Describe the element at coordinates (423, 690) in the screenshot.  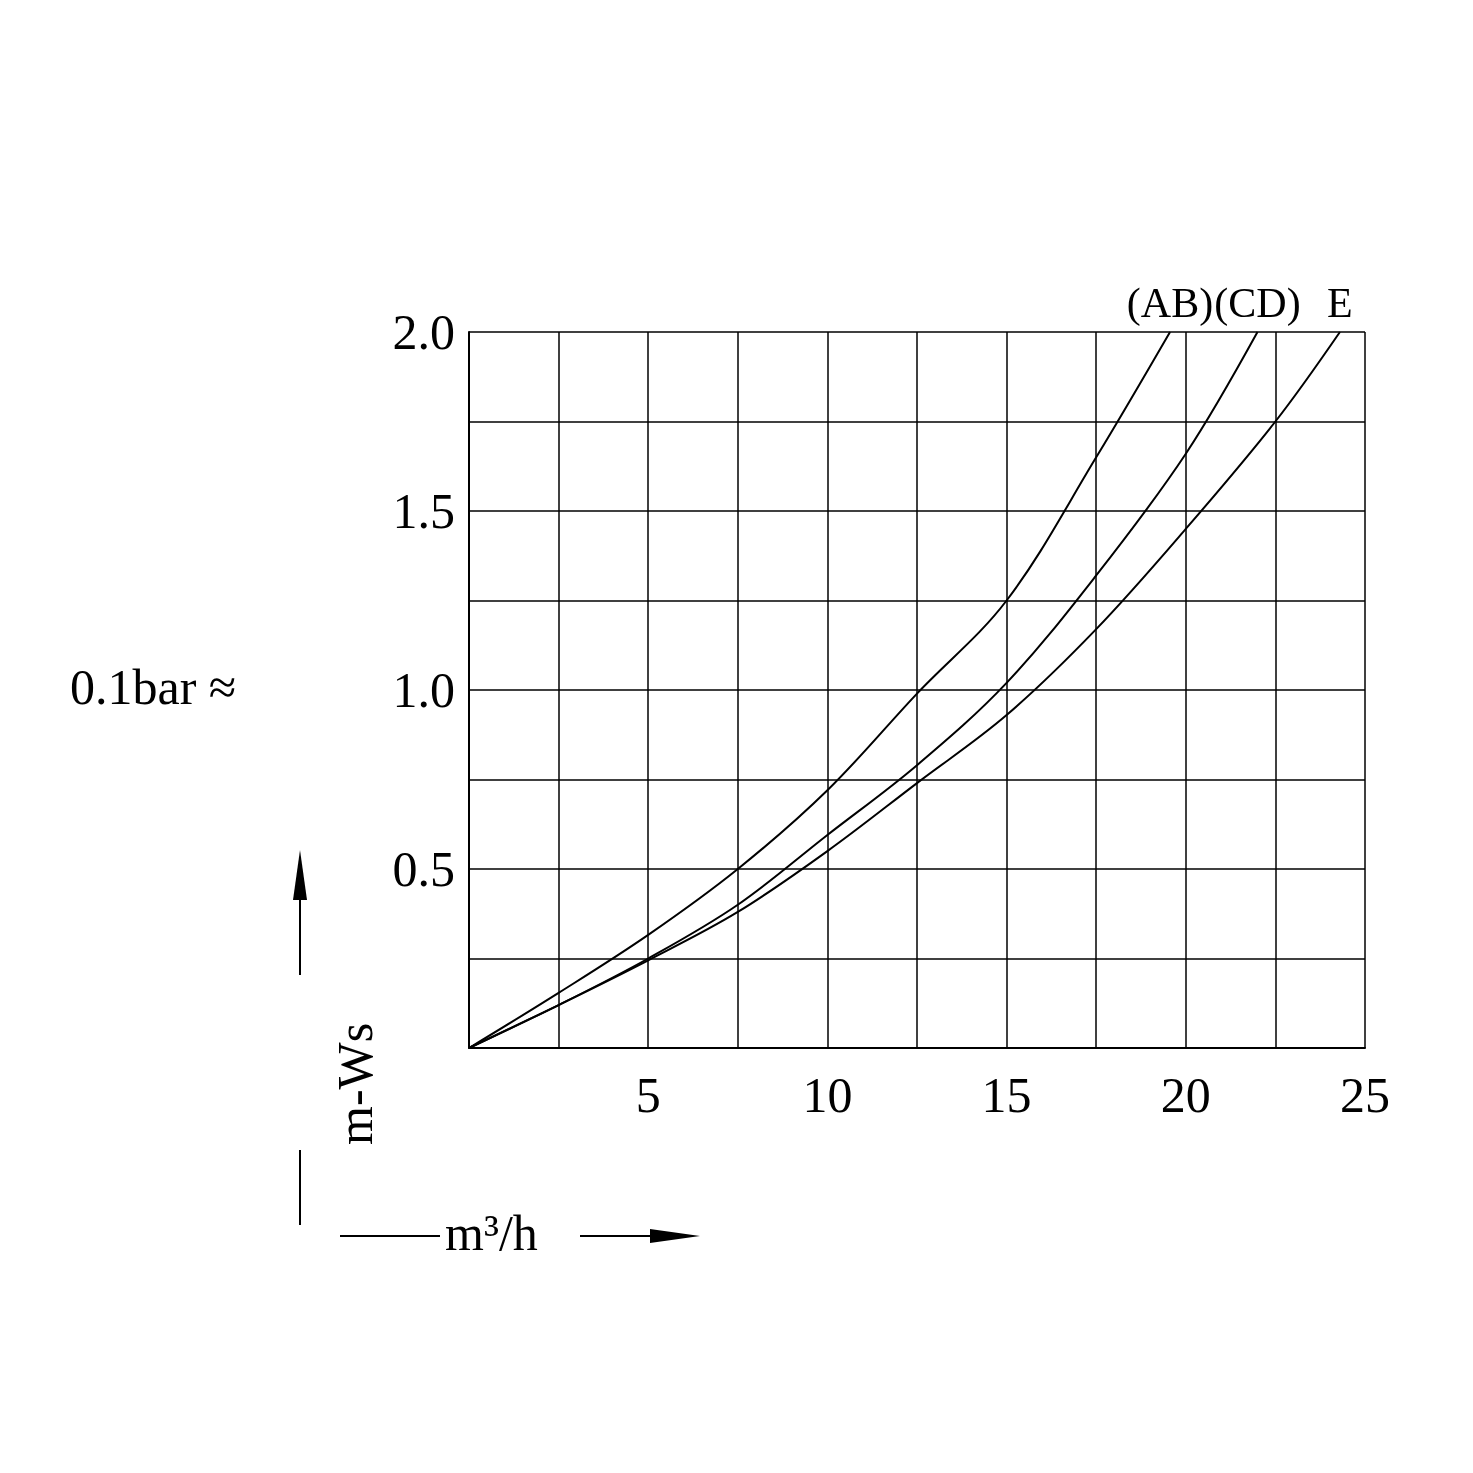
I see `y-tick-label: 1.0` at that location.